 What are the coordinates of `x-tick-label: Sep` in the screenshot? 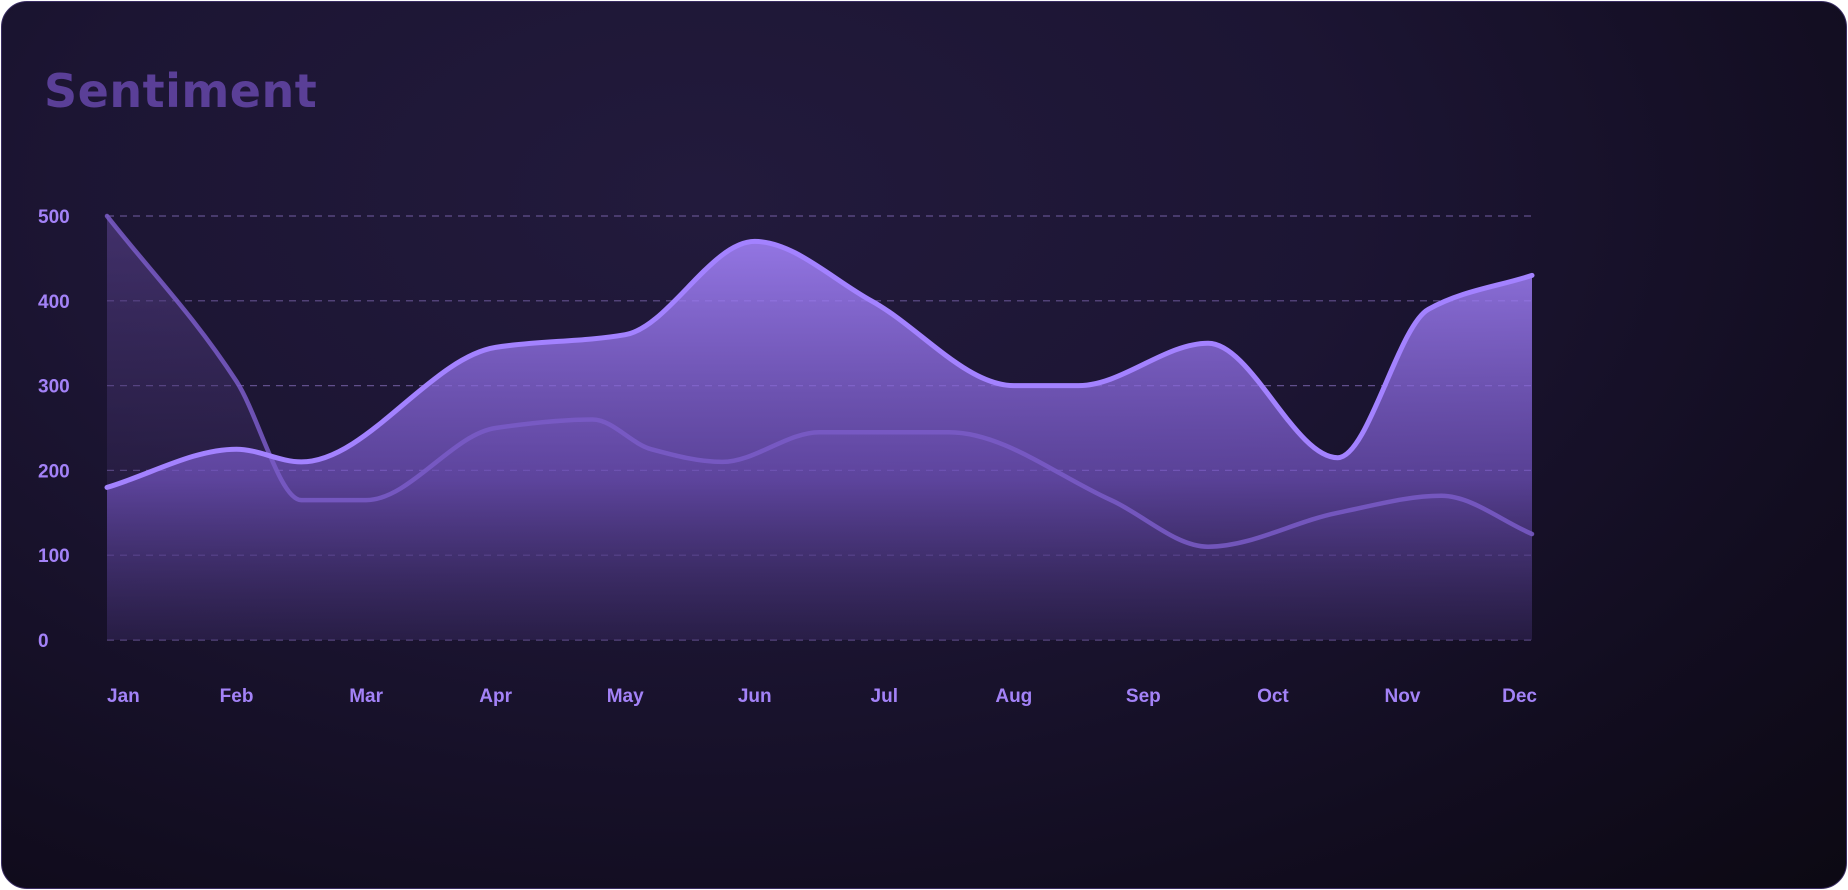 It's located at (1143, 696).